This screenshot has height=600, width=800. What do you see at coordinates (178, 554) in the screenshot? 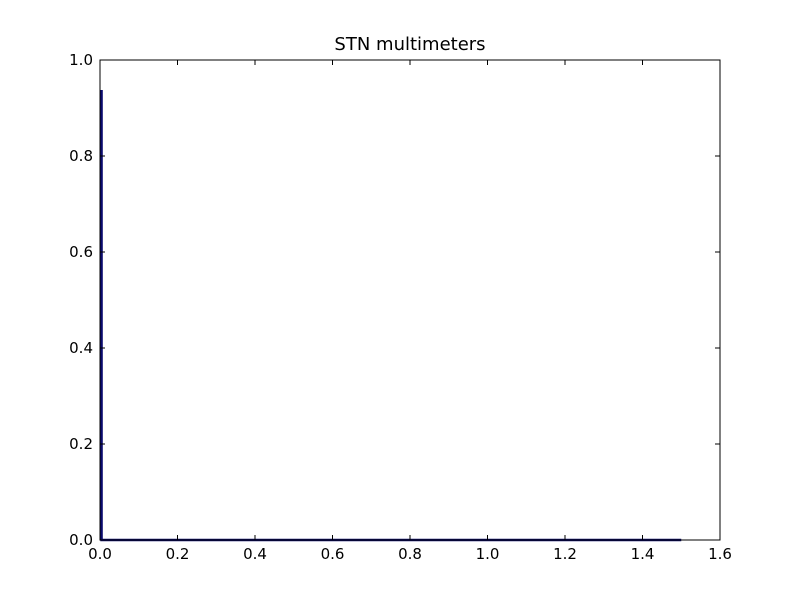
I see `x-tick-label: 0.2` at bounding box center [178, 554].